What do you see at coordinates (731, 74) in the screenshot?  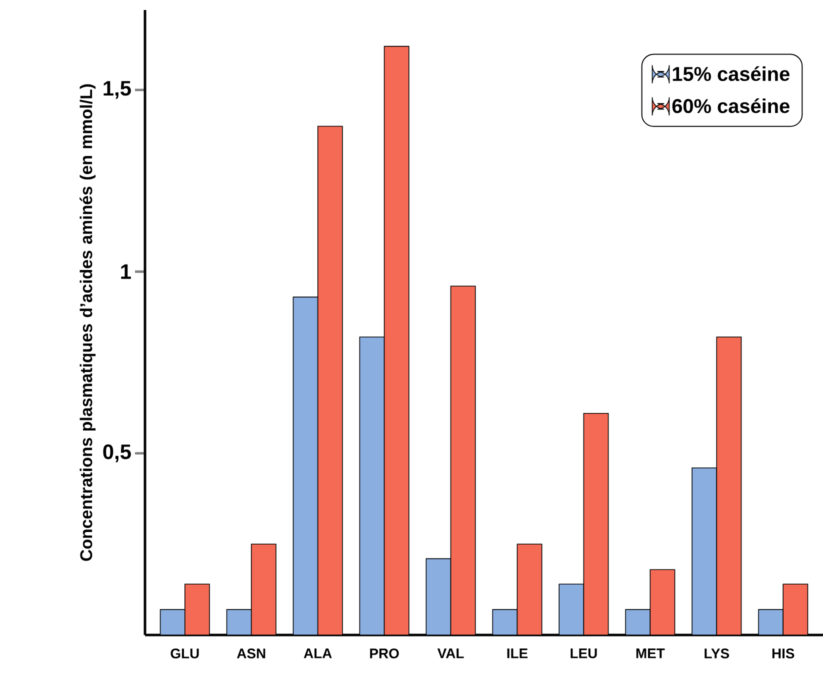 I see `legend-label: 15% caséine` at bounding box center [731, 74].